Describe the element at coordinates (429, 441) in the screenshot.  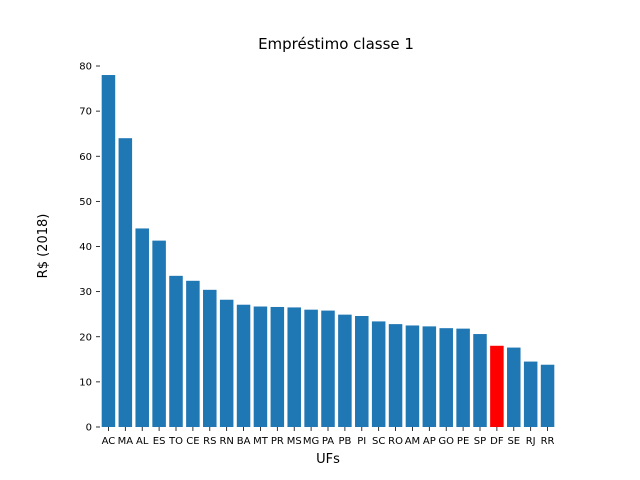
I see `x-tick-label-ap: AP` at that location.